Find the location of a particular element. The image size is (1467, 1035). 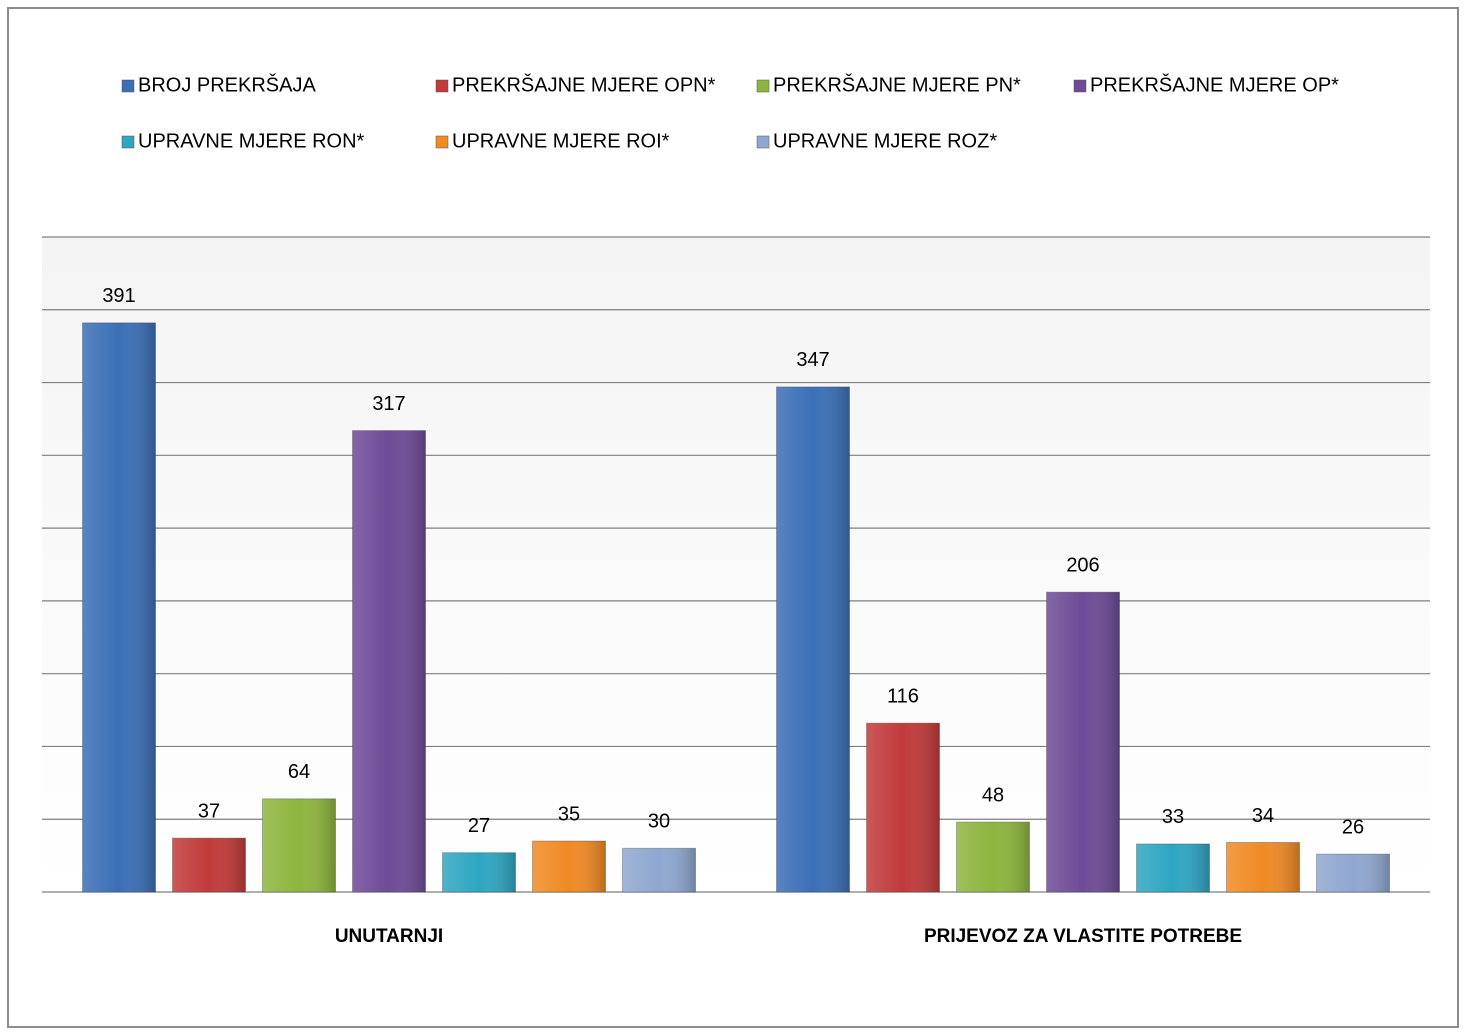

data-label: 347 is located at coordinates (812, 360).